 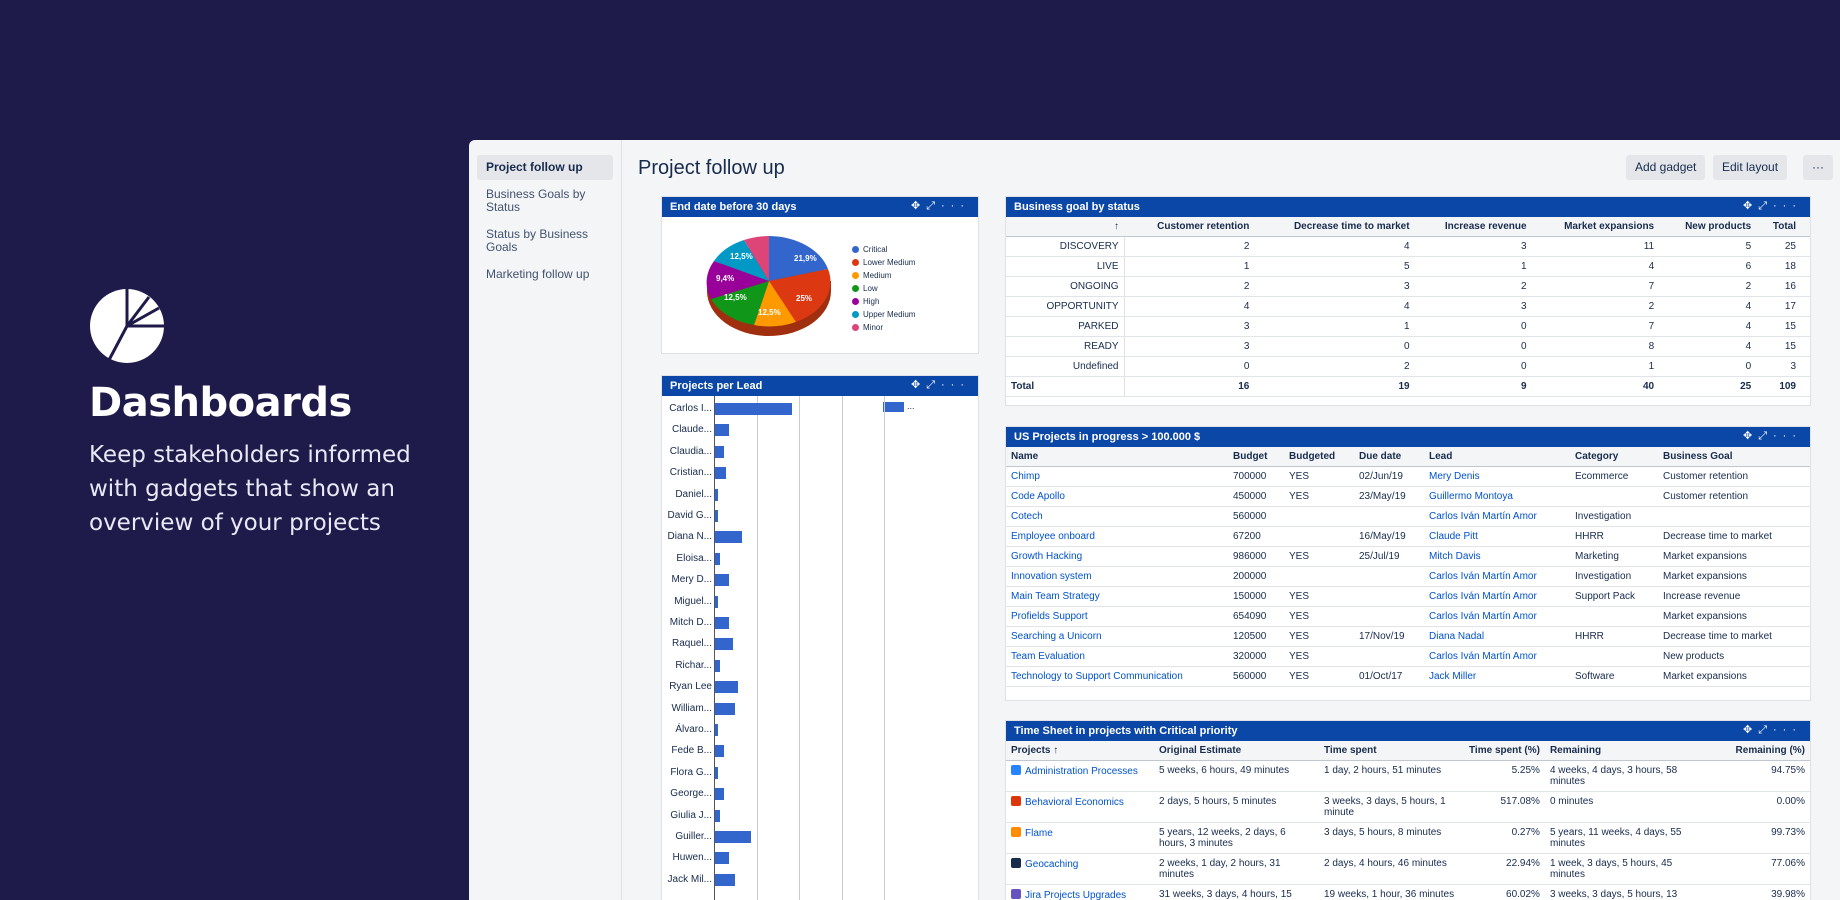 What do you see at coordinates (1497, 476) in the screenshot?
I see `lead-link: Mery Denis` at bounding box center [1497, 476].